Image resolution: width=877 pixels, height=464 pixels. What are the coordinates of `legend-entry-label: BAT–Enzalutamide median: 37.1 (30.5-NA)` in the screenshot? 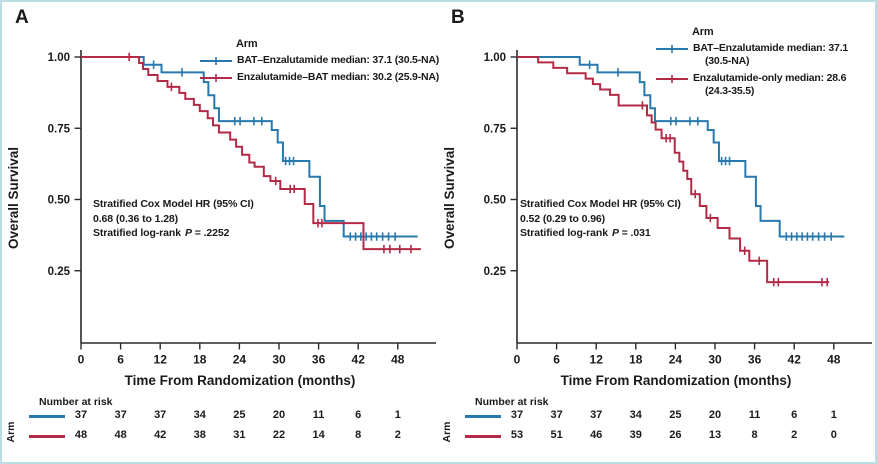 It's located at (338, 60).